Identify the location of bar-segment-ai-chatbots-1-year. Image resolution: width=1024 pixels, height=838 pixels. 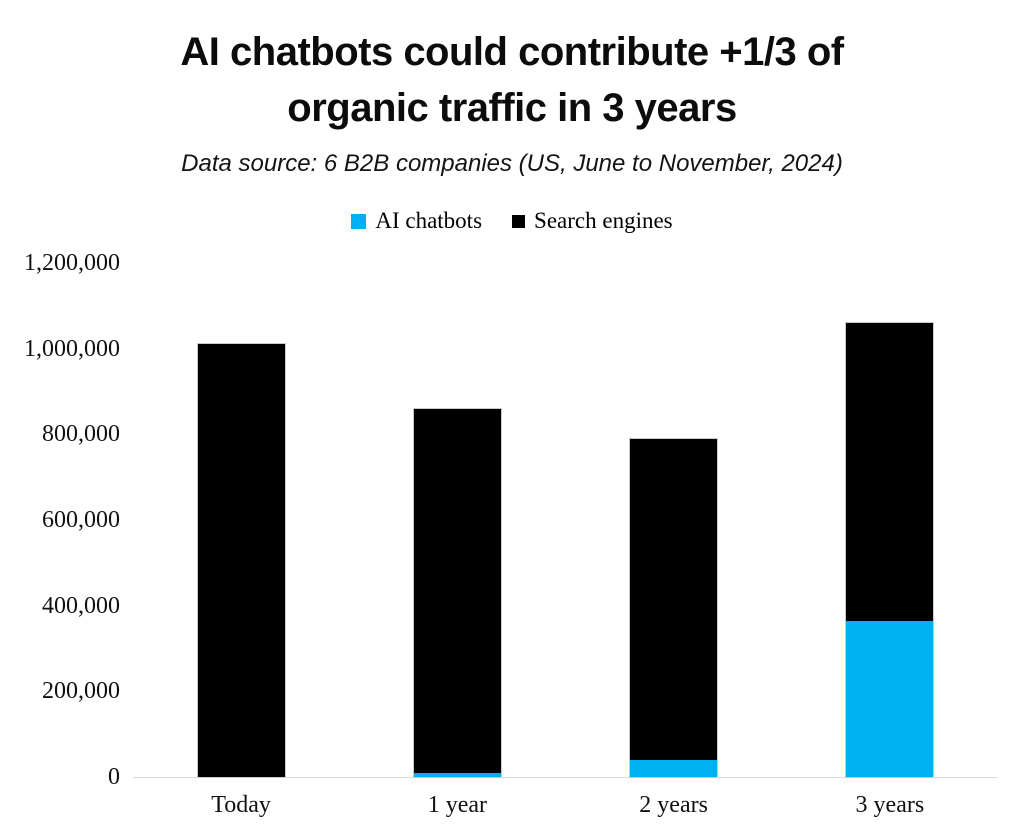
(457, 774).